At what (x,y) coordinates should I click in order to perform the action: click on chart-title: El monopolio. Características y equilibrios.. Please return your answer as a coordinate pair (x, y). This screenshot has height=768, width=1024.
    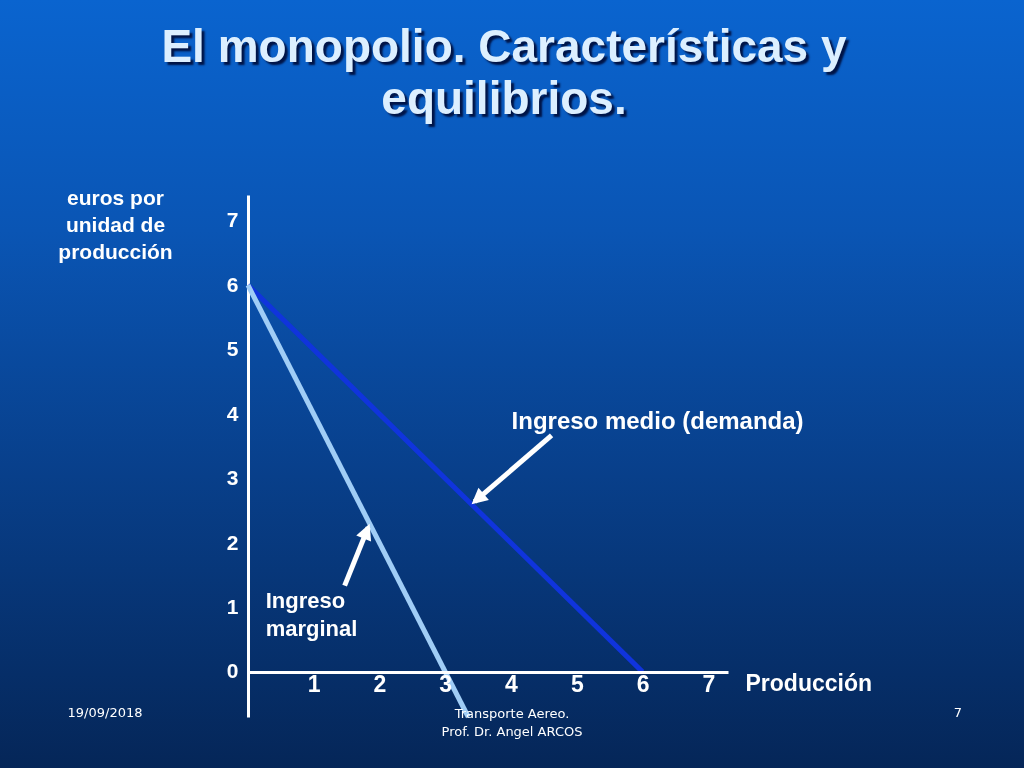
    Looking at the image, I should click on (504, 72).